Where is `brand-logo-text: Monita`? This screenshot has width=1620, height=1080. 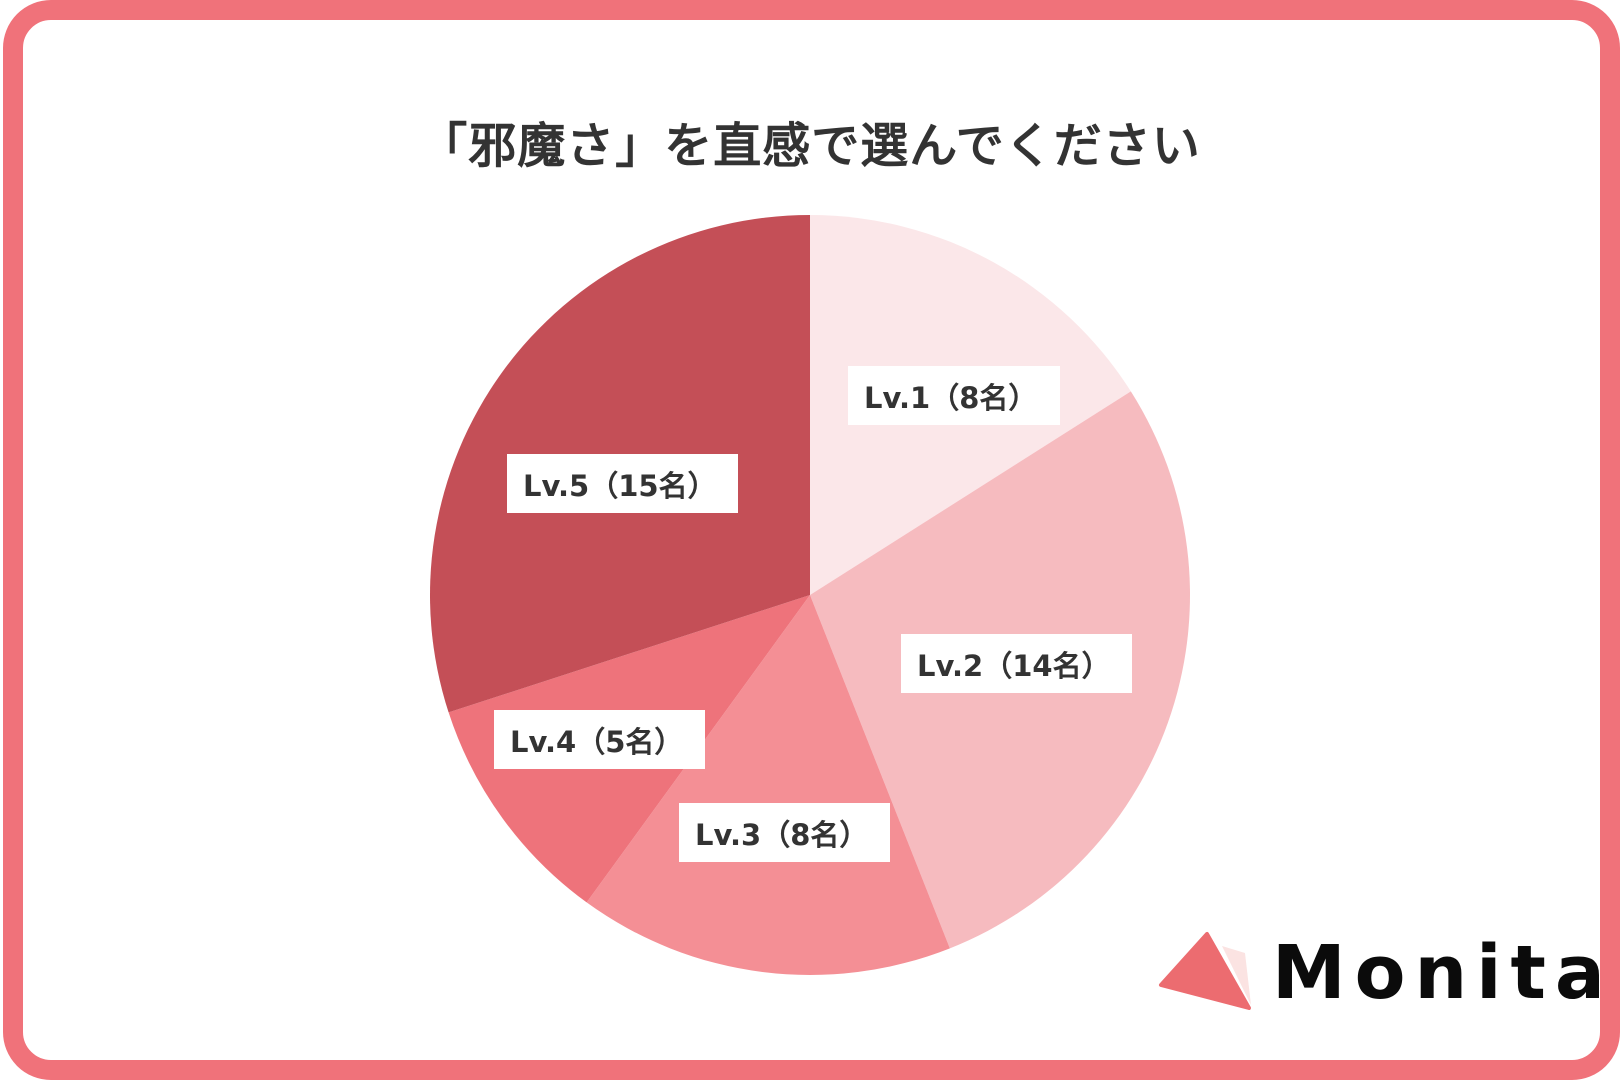
brand-logo-text: Monita is located at coordinates (1443, 973).